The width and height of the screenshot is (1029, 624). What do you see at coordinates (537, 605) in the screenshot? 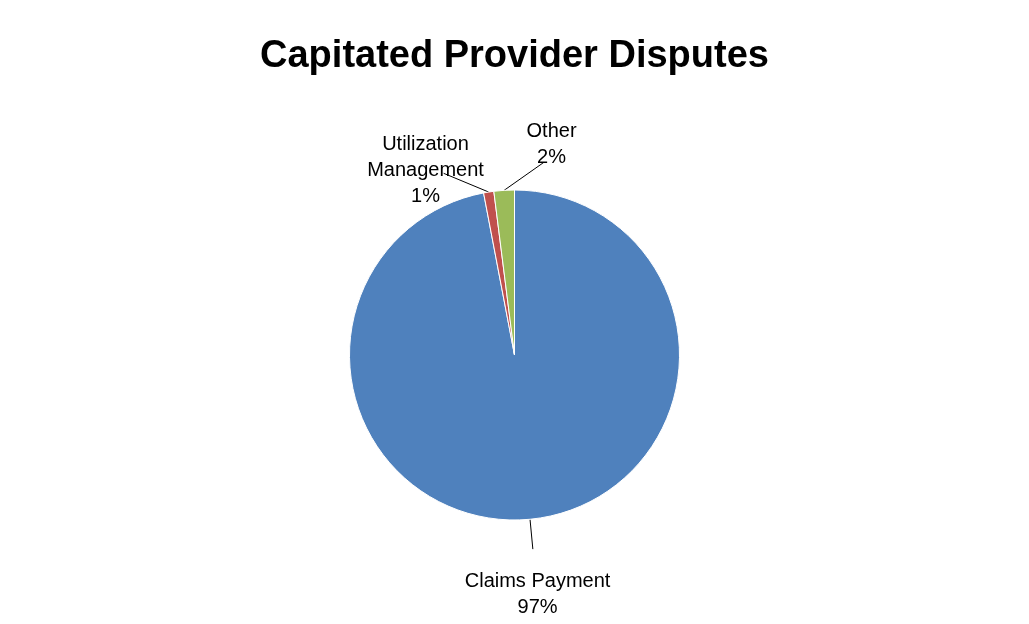
I see `data-label: 97%` at bounding box center [537, 605].